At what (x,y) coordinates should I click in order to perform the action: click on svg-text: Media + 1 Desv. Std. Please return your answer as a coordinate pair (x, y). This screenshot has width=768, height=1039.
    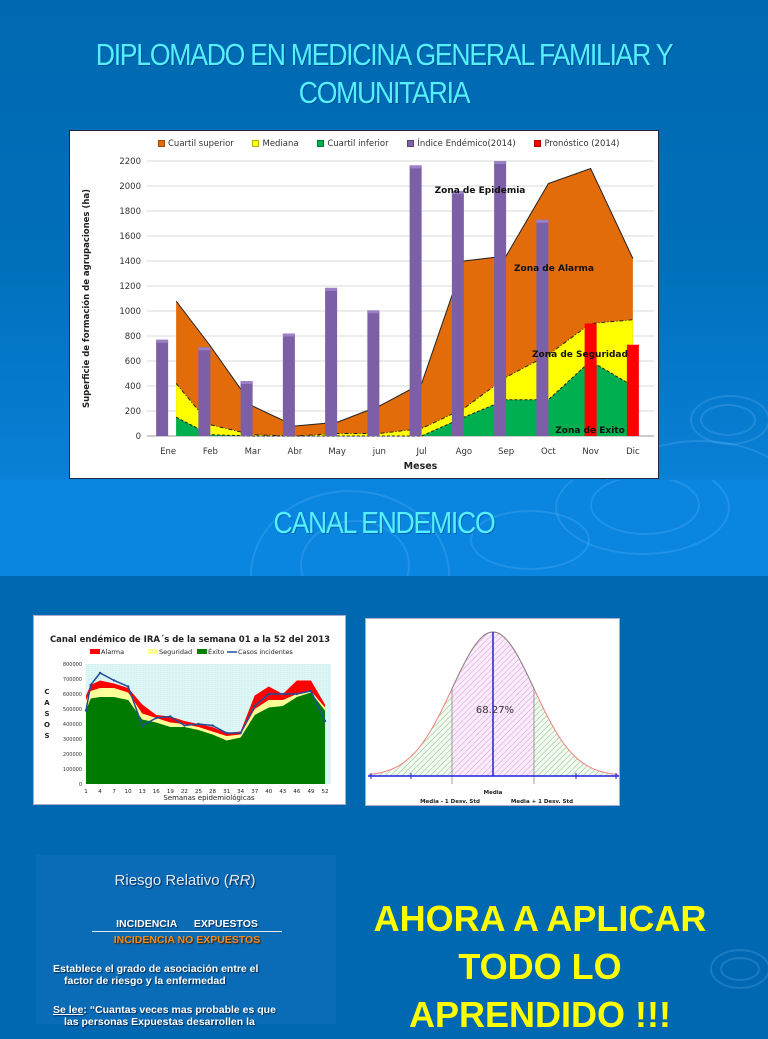
    Looking at the image, I should click on (542, 802).